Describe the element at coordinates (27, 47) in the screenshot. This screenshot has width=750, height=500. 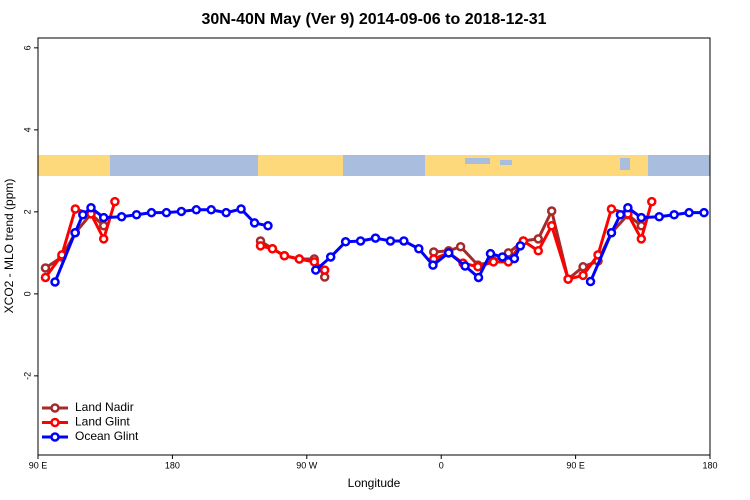
I see `y-tick-label: 6` at that location.